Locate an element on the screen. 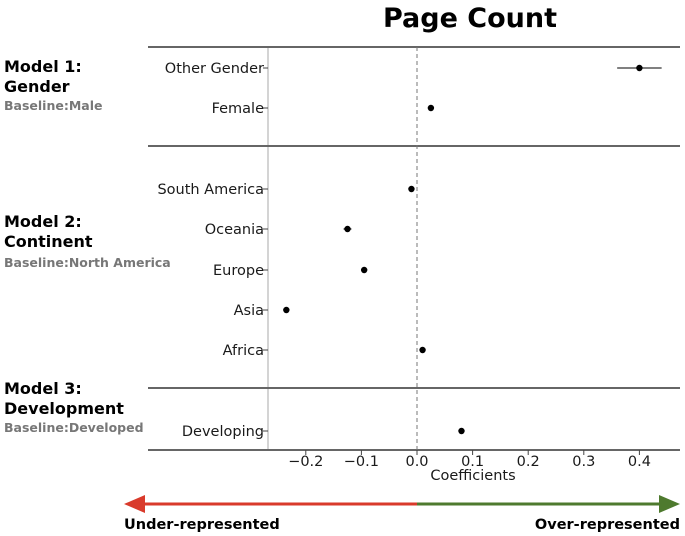 The width and height of the screenshot is (685, 536). representation-arrows: Under-represented Over-represented is located at coordinates (402, 514).